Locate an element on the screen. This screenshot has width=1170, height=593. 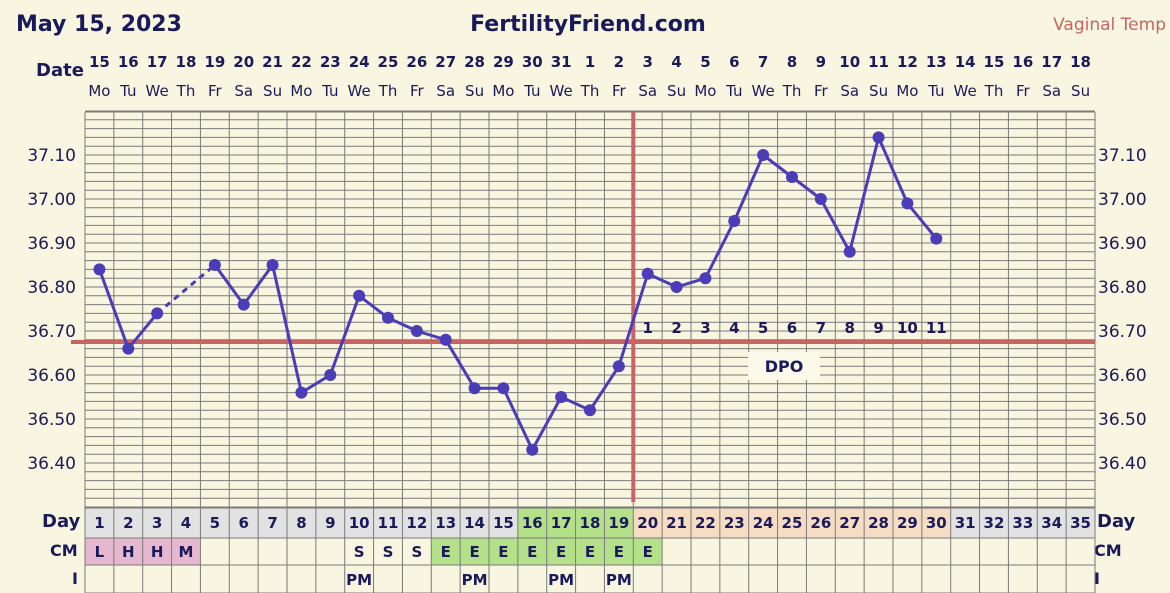
date-label: 18 is located at coordinates (186, 62).